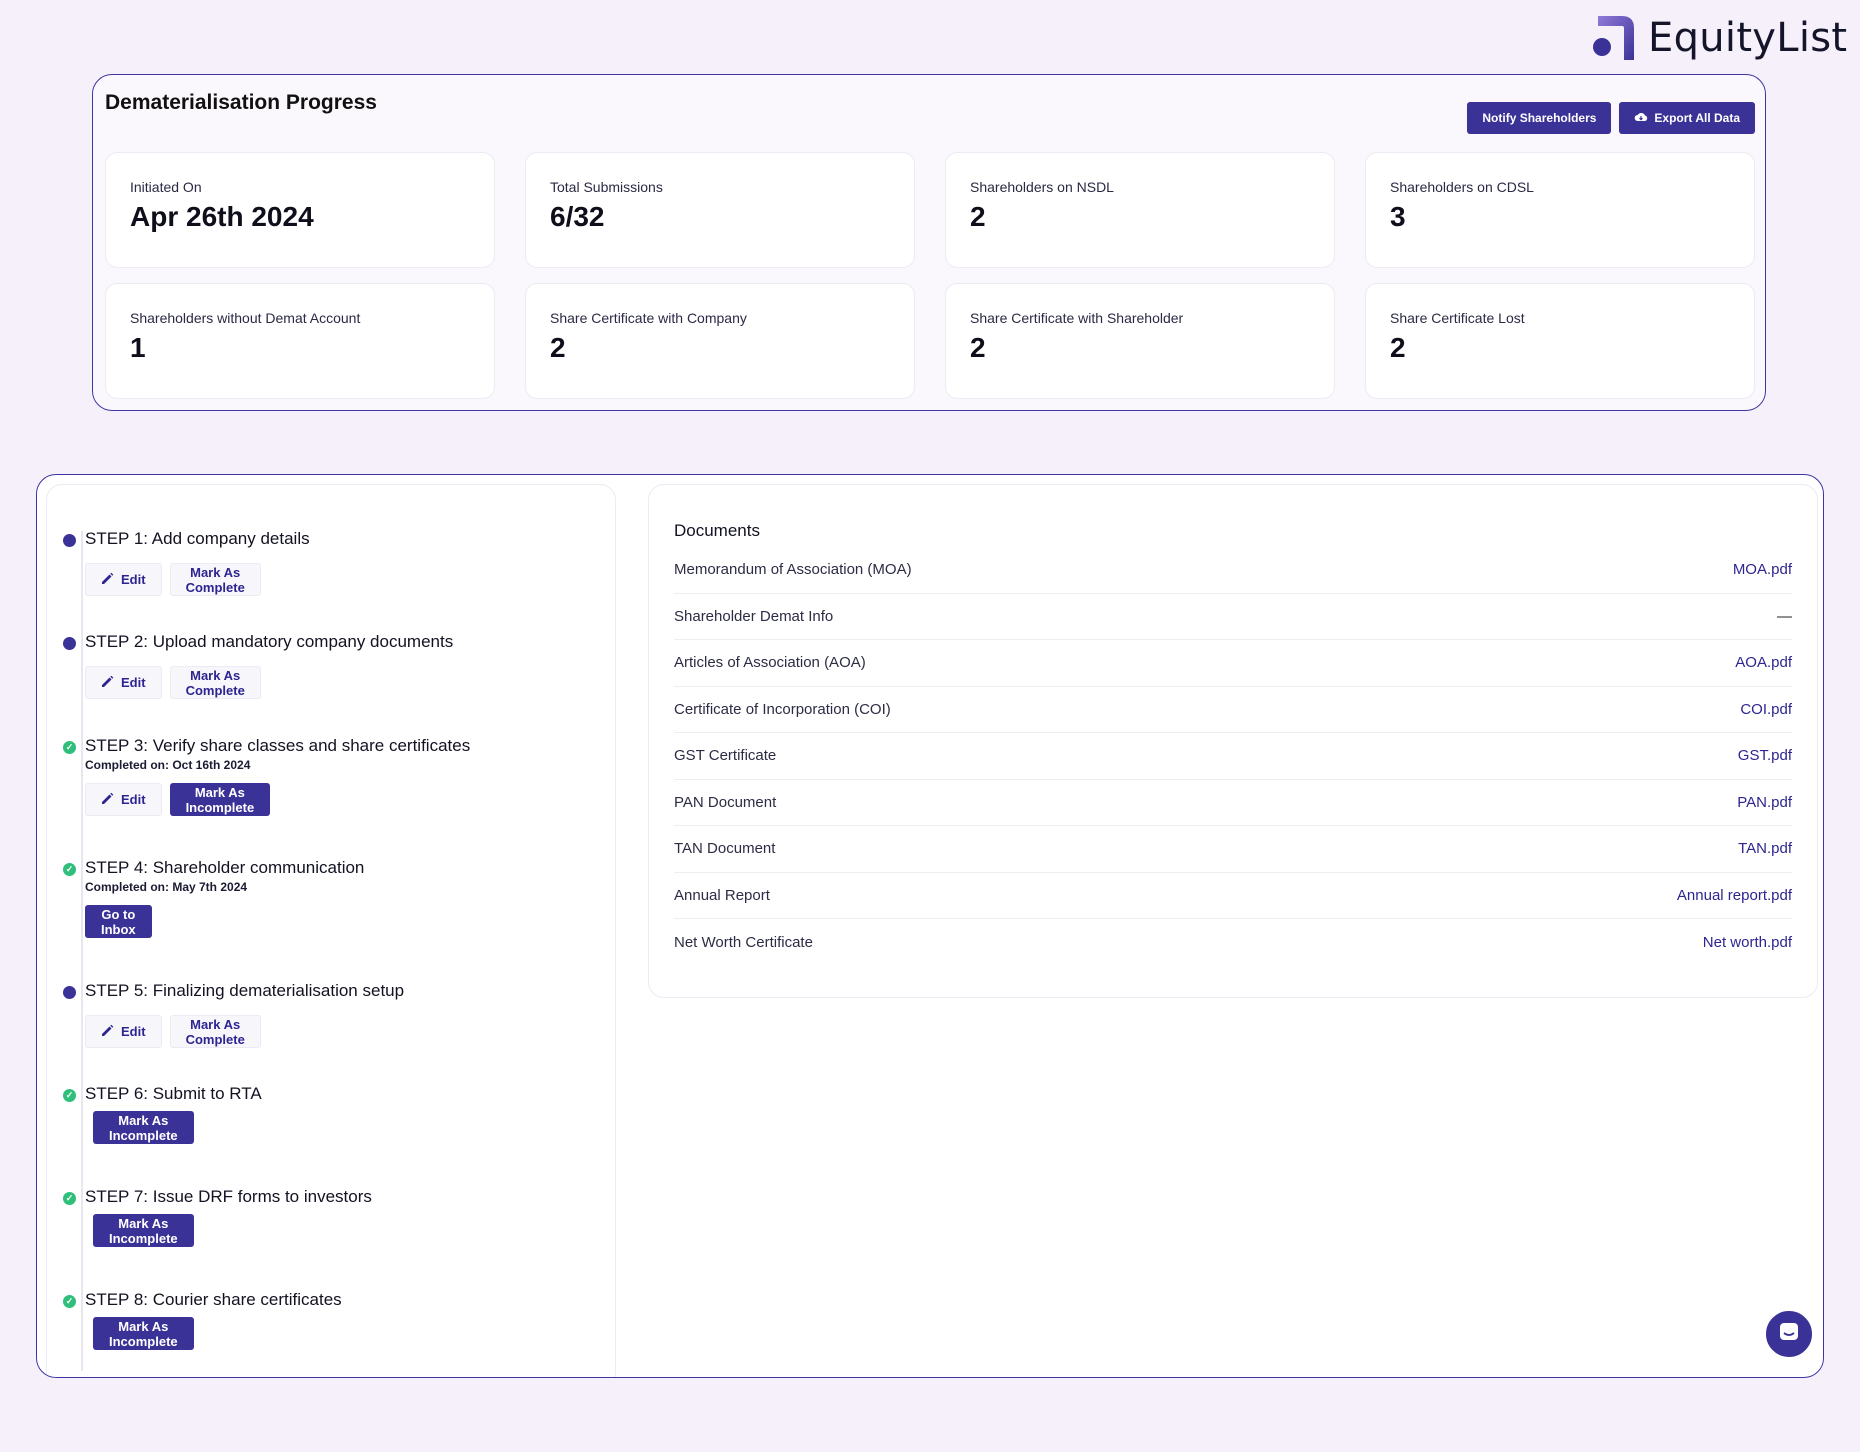  What do you see at coordinates (1764, 802) in the screenshot?
I see `document-file-link: PAN.pdf` at bounding box center [1764, 802].